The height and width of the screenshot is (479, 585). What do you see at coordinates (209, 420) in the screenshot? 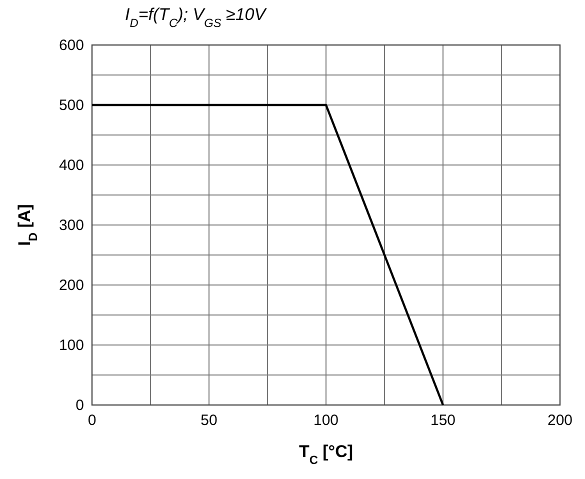
I see `x-tick-label: 50` at bounding box center [209, 420].